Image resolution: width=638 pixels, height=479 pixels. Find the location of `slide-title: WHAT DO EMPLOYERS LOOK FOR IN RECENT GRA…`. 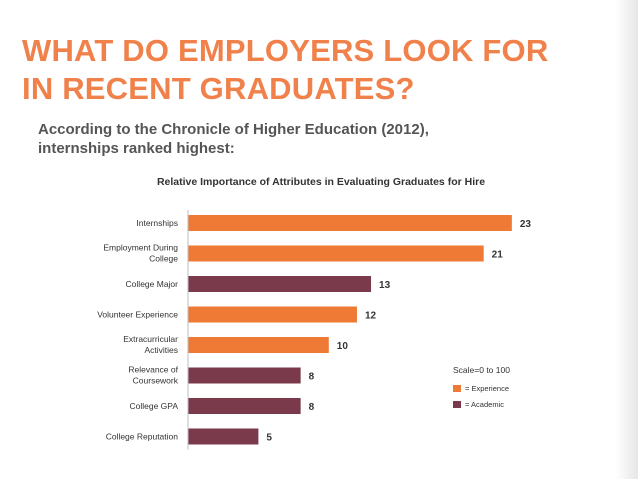

slide-title: WHAT DO EMPLOYERS LOOK FOR IN RECENT GRA… is located at coordinates (322, 70).